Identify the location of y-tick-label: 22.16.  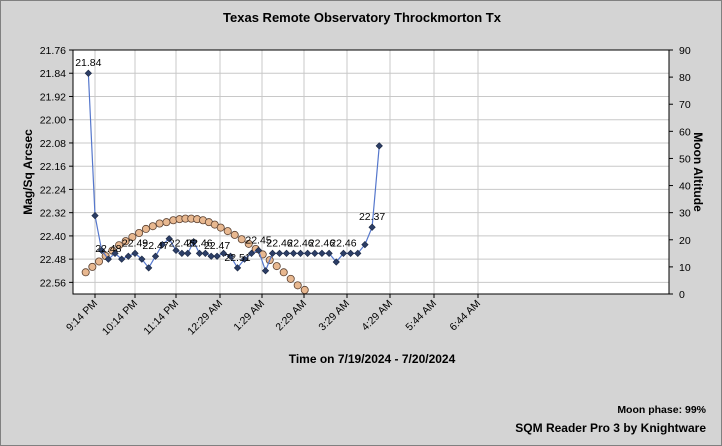
(53, 167).